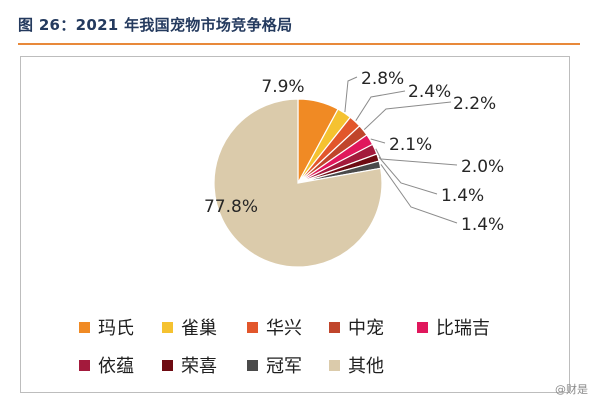 This screenshot has width=600, height=403. I want to click on legend-item-8: 冠军, so click(274, 365).